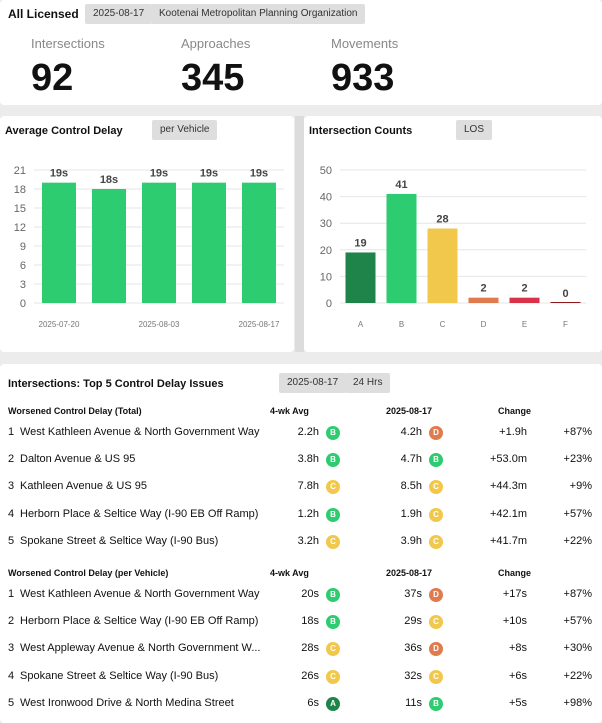 The image size is (602, 723). What do you see at coordinates (310, 621) in the screenshot?
I see `avg-value: 18s` at bounding box center [310, 621].